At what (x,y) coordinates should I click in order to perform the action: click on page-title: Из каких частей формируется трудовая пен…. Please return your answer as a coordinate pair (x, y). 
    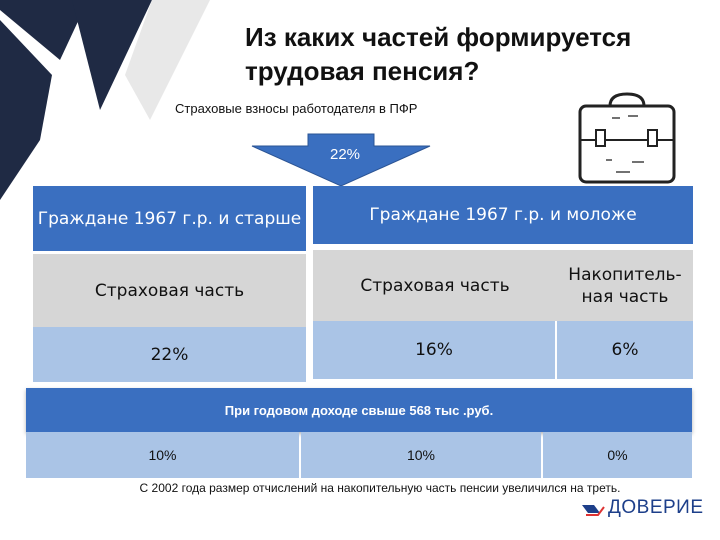
    Looking at the image, I should click on (438, 54).